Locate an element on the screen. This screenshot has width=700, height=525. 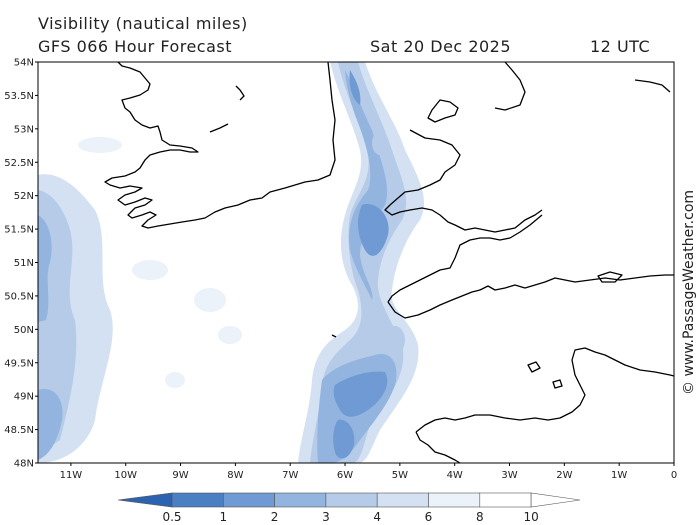
lat-tick-label: 50N is located at coordinates (24, 330).